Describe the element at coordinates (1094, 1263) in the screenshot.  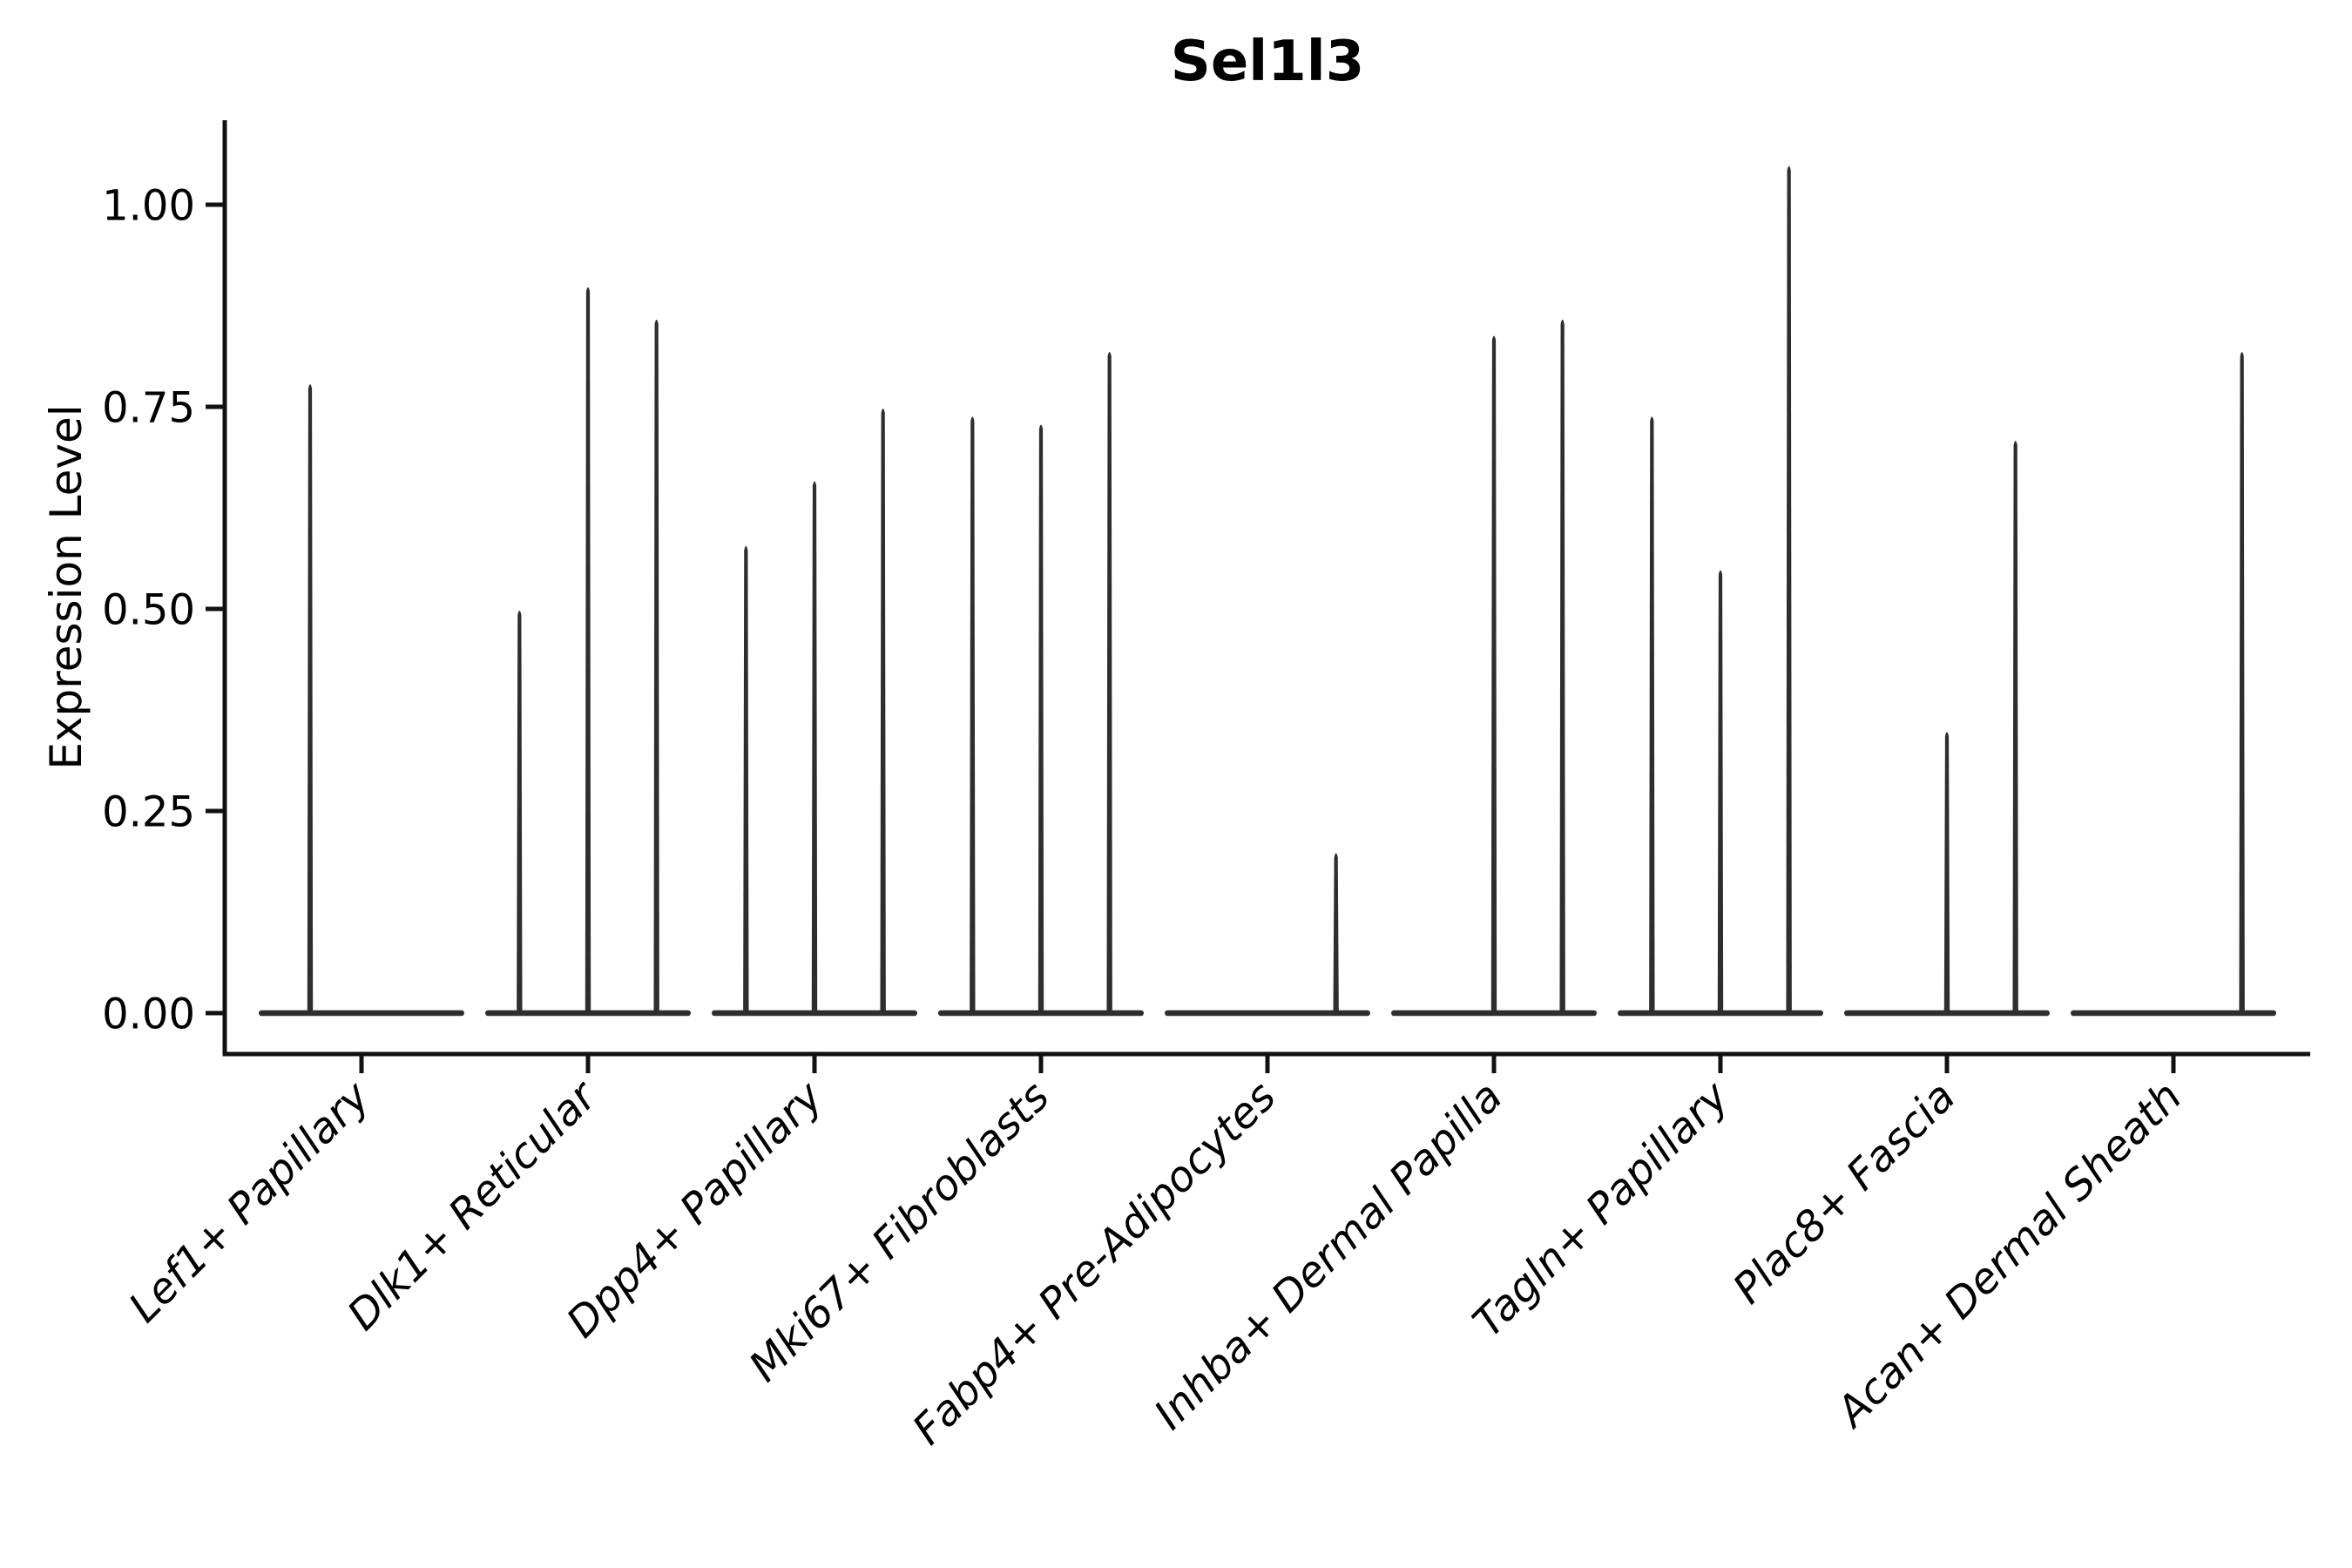
I see `x-tick-label: Fabp4+ Pre-Adipocytes` at that location.